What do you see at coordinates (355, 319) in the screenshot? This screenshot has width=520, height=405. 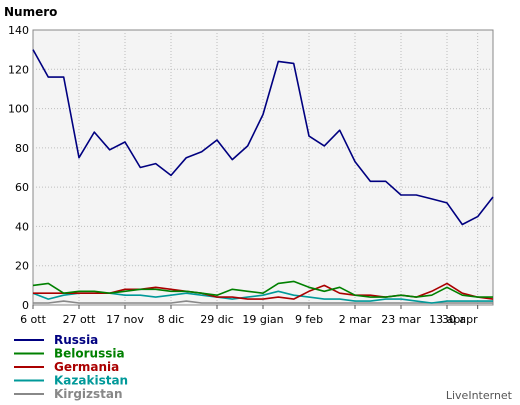 I see `x-tick-label: 2 mar` at bounding box center [355, 319].